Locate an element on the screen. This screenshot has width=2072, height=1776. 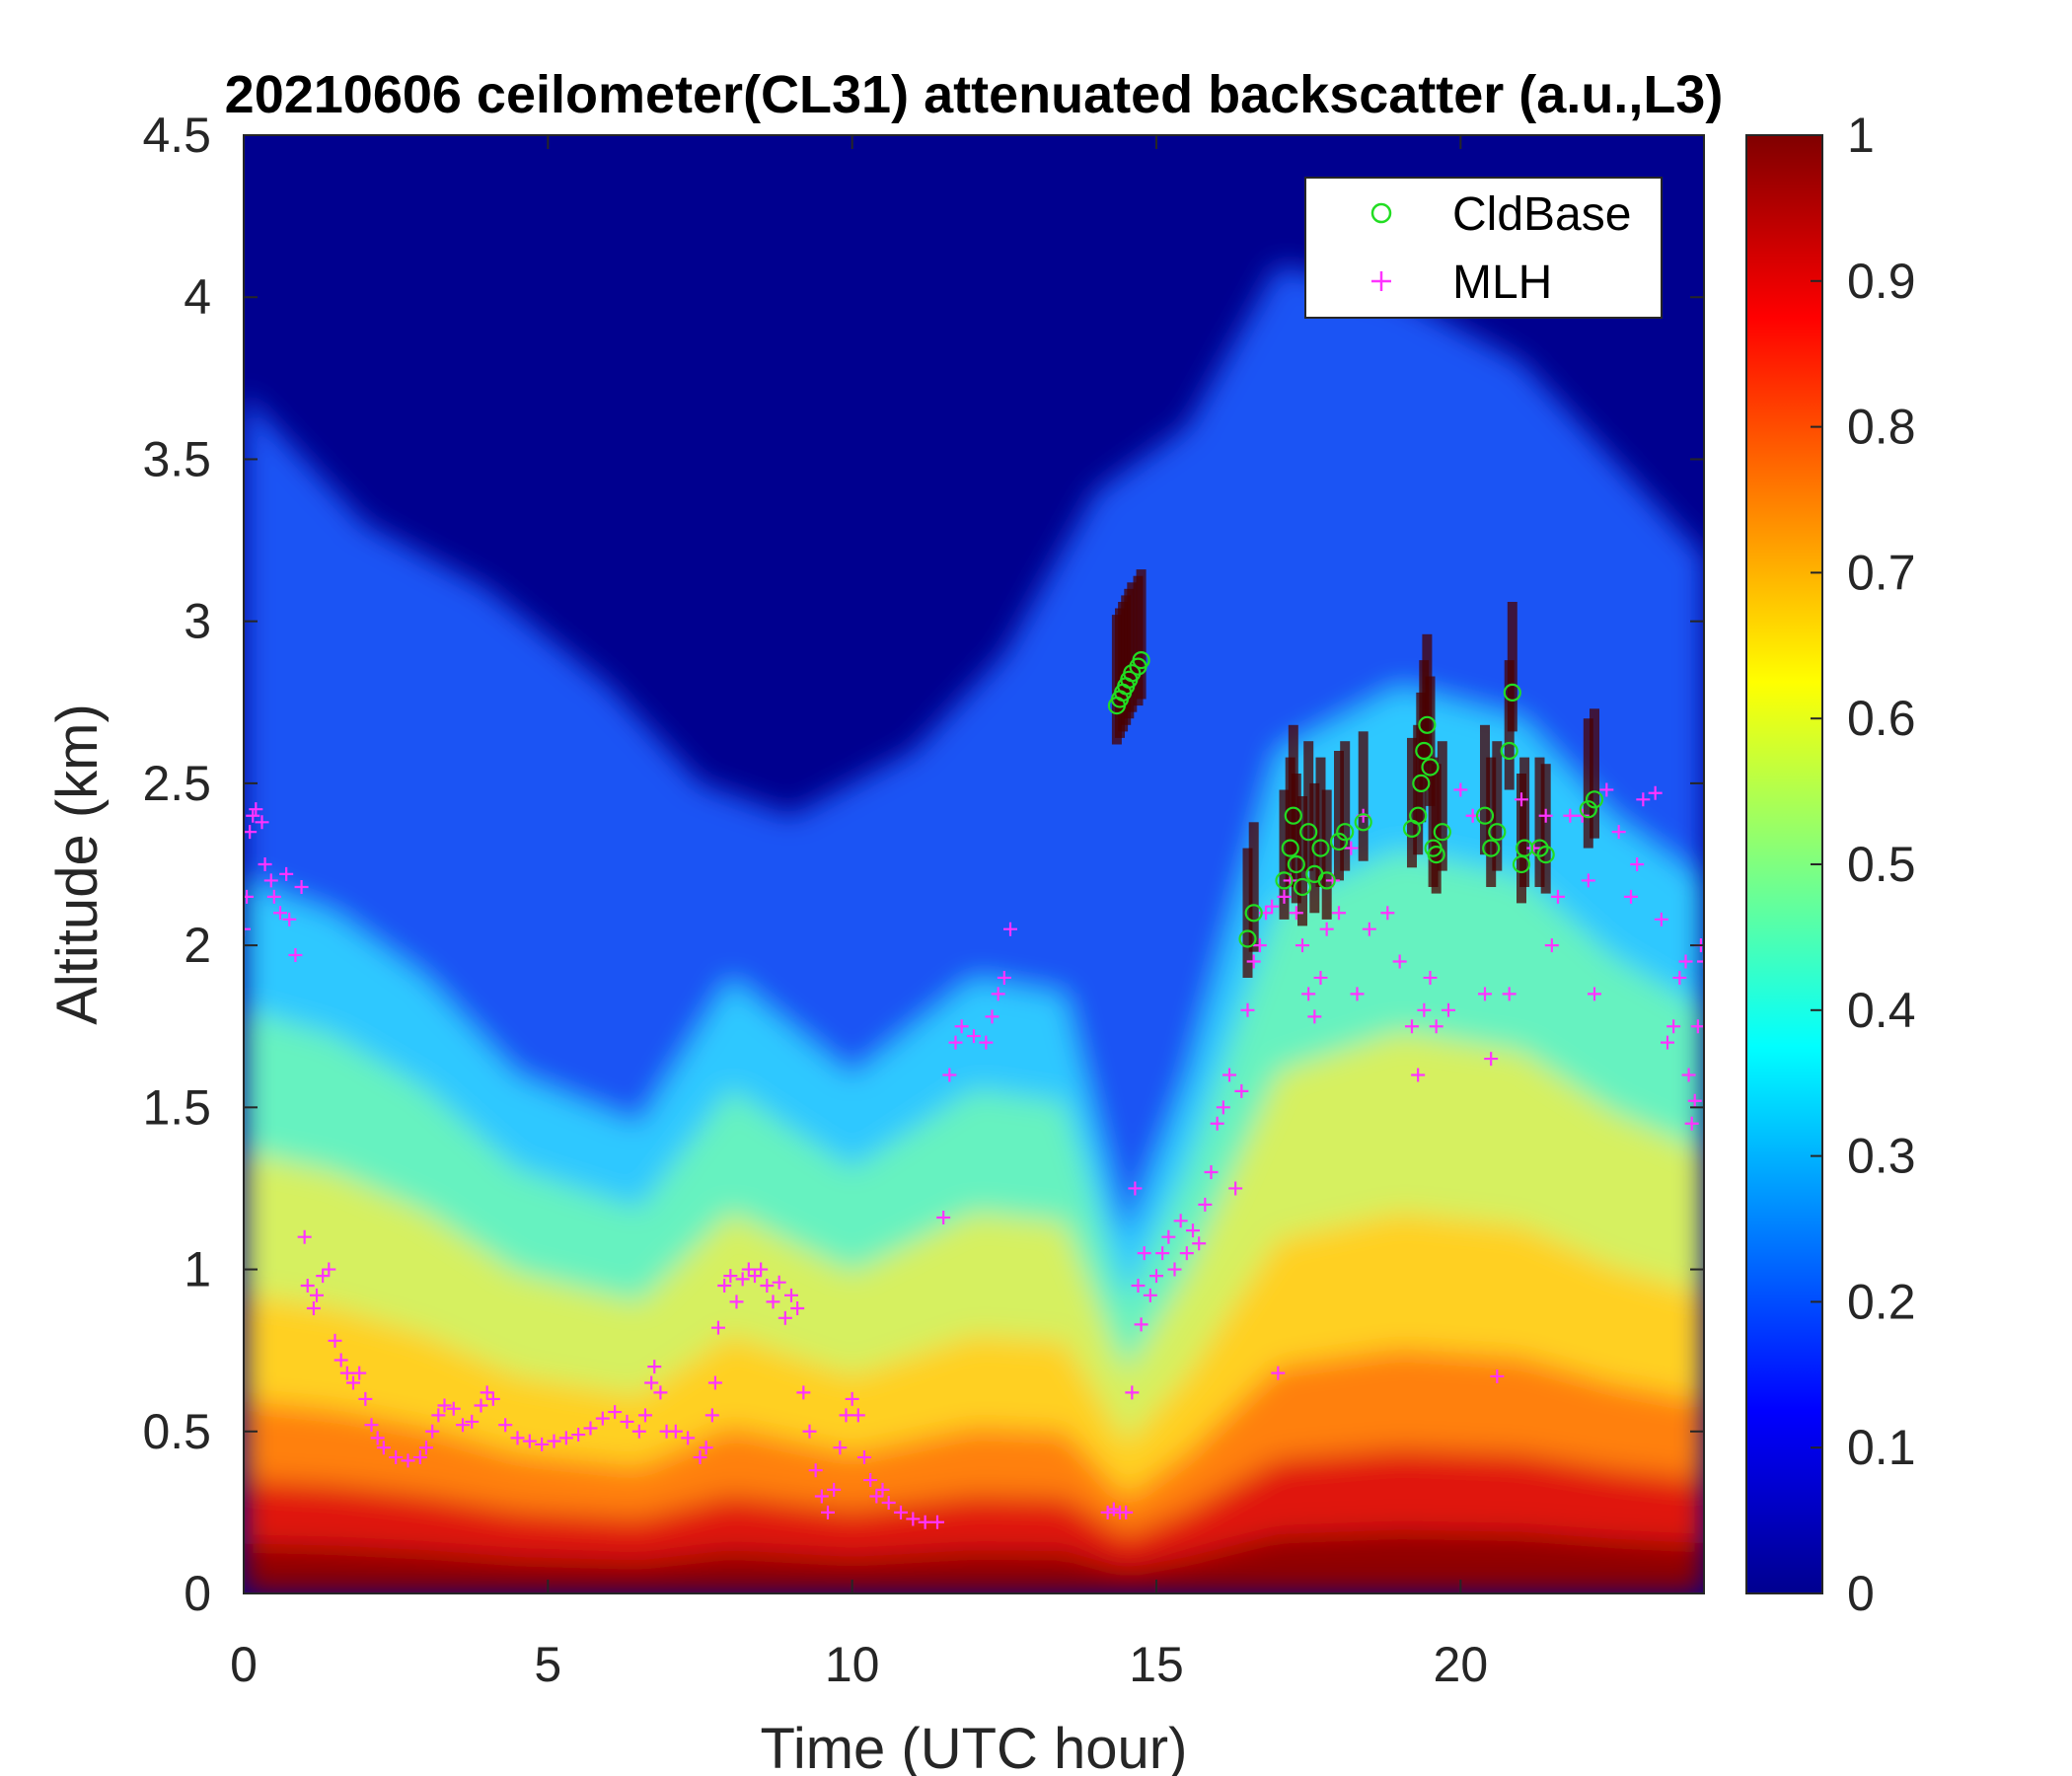
colorbar-tick-label: 0.2 is located at coordinates (1882, 1302).